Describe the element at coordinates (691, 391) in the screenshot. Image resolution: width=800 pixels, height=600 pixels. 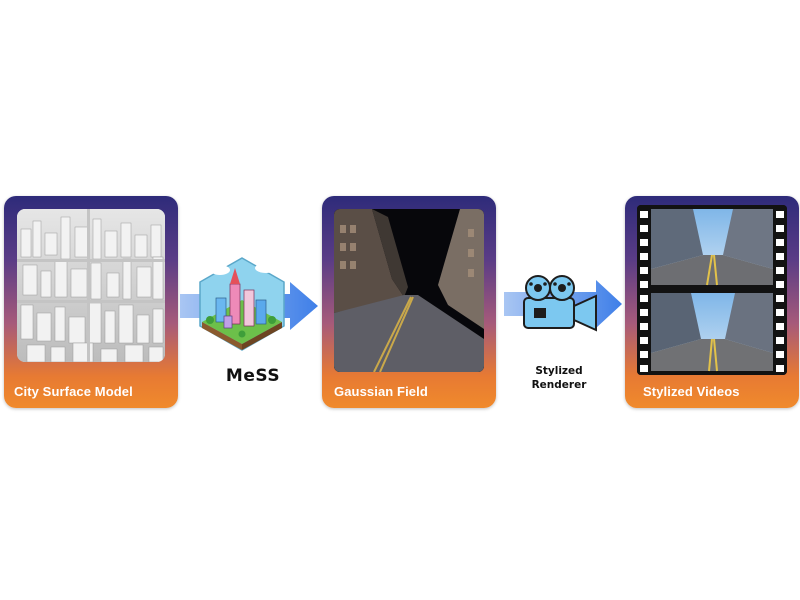
I see `panel-title: Stylized Videos` at that location.